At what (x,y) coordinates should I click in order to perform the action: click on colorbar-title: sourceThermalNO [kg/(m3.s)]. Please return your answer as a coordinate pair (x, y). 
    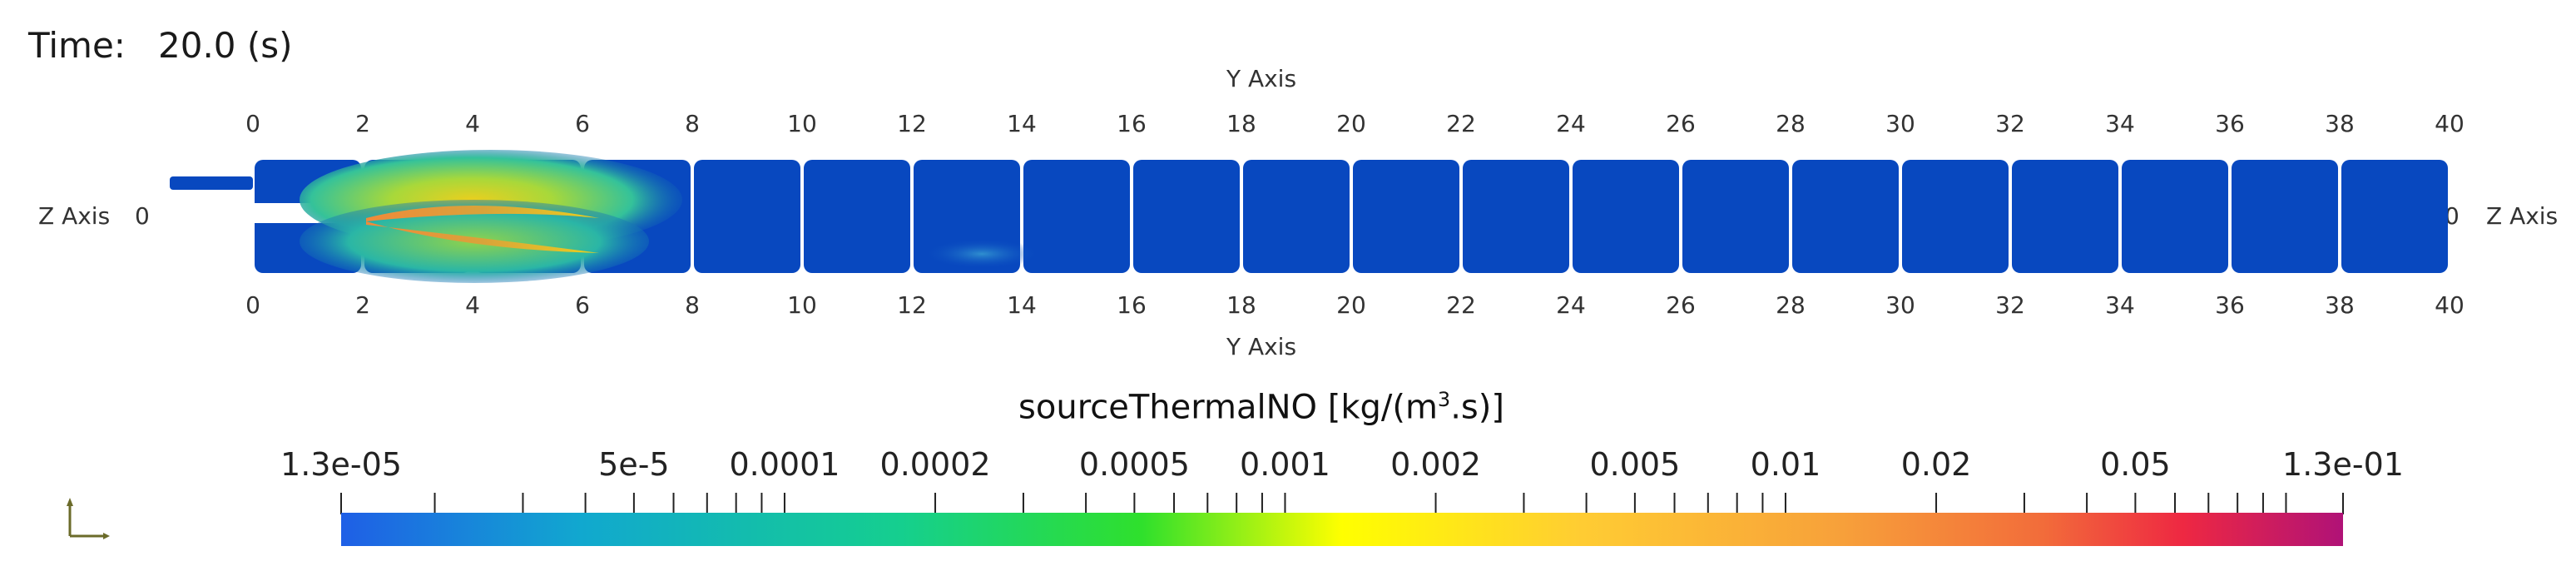
    Looking at the image, I should click on (1261, 407).